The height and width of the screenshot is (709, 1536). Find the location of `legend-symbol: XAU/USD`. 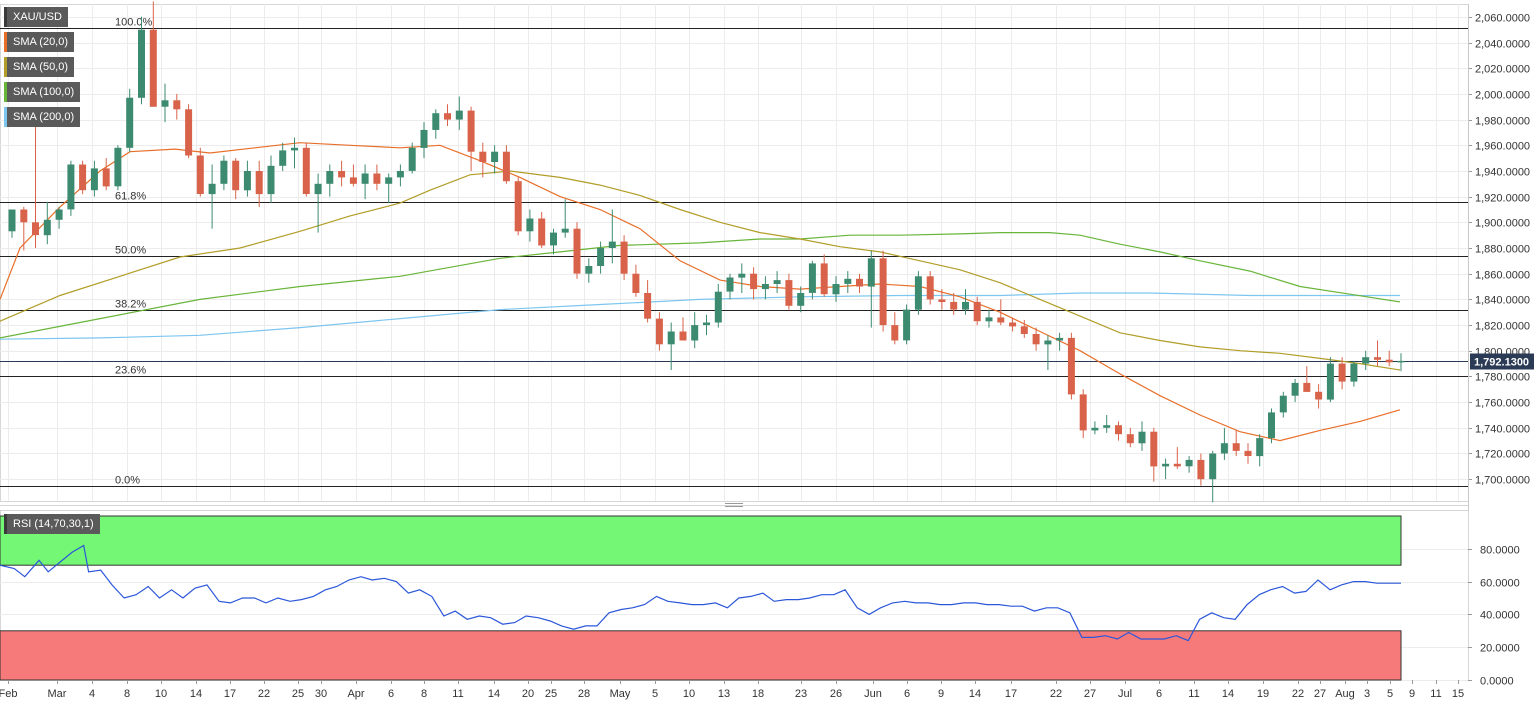

legend-symbol: XAU/USD is located at coordinates (42, 17).